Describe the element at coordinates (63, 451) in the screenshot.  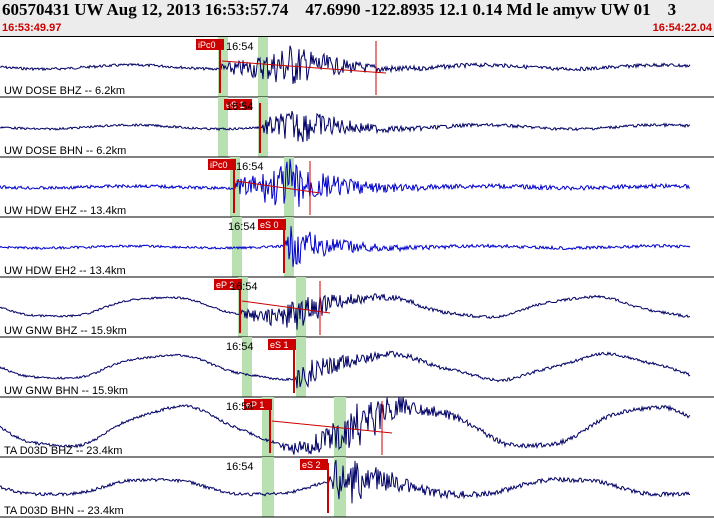
I see `station-label: TA D03D BHZ -- 23.4km` at that location.